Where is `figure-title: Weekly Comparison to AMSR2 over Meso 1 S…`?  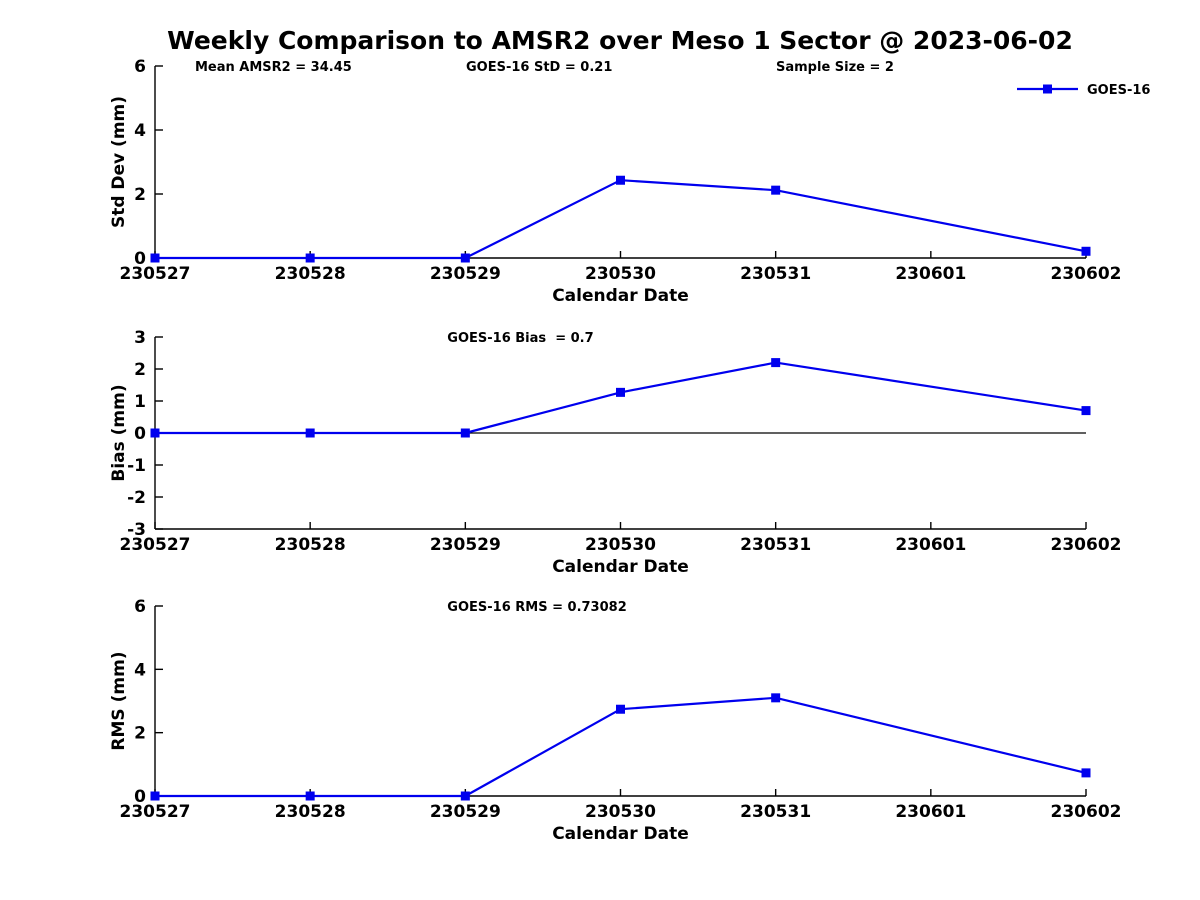 figure-title: Weekly Comparison to AMSR2 over Meso 1 S… is located at coordinates (620, 40).